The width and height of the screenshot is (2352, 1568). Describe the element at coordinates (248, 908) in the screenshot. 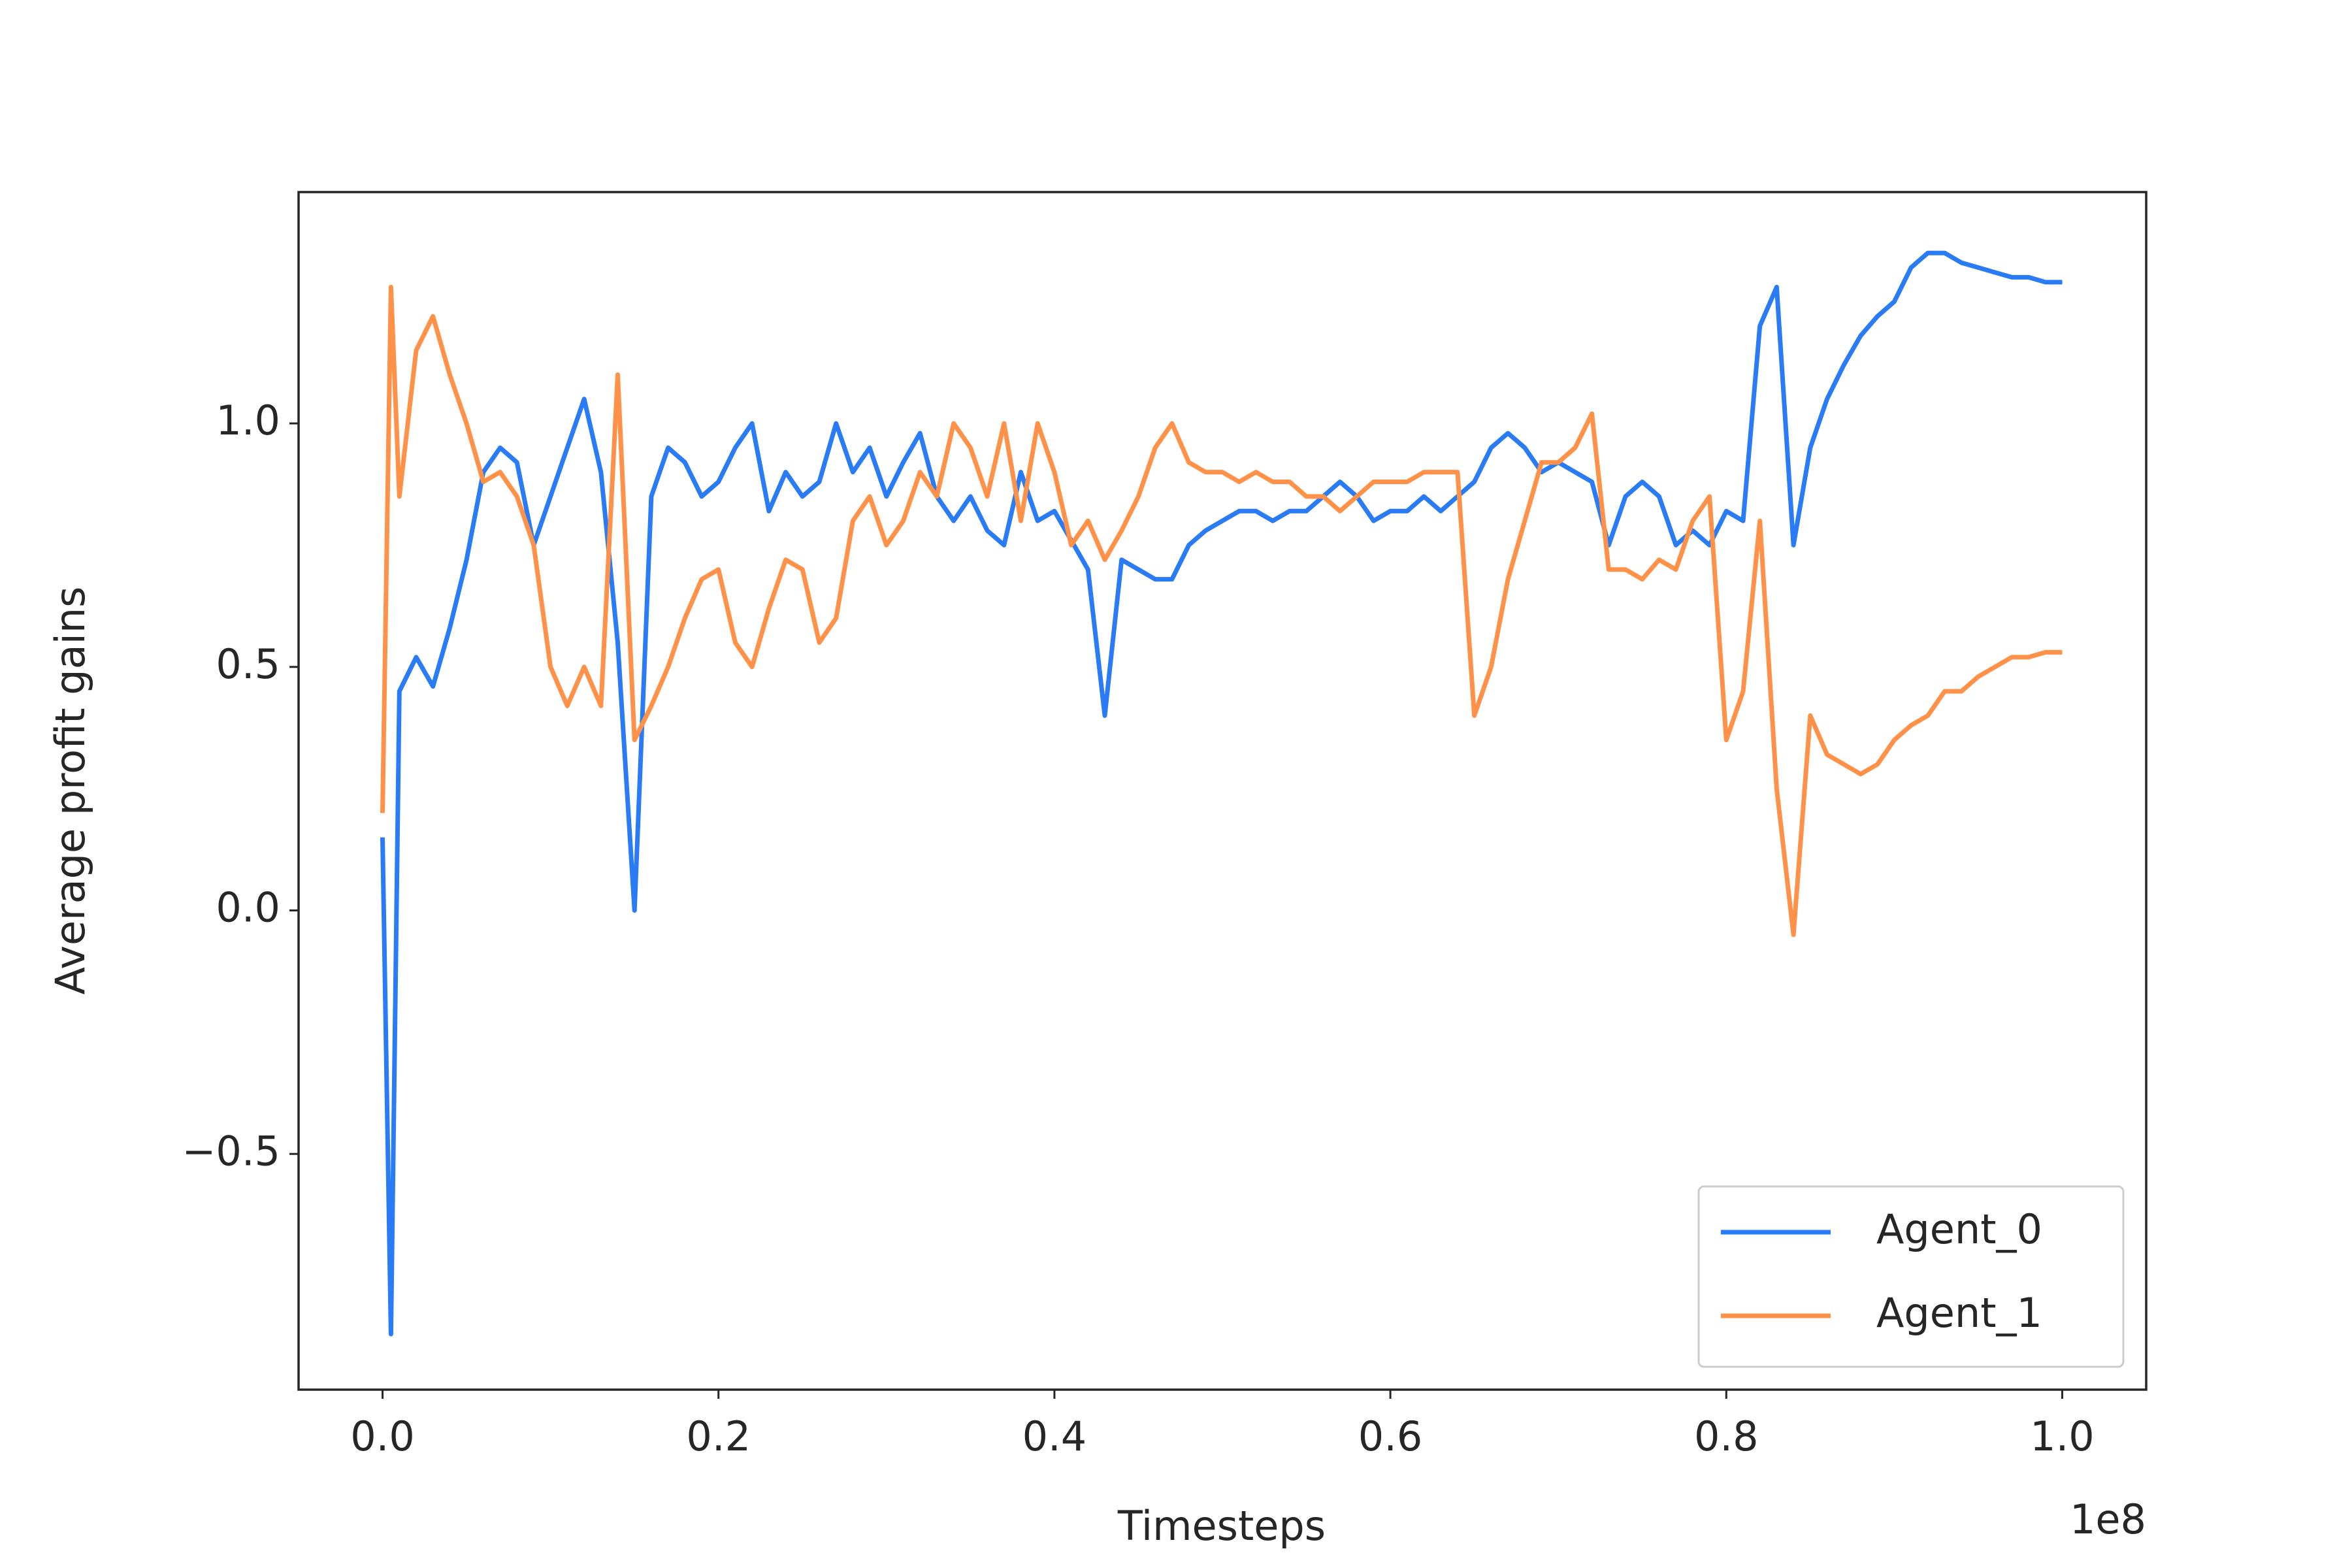

I see `y-tick-label: 0.0` at that location.